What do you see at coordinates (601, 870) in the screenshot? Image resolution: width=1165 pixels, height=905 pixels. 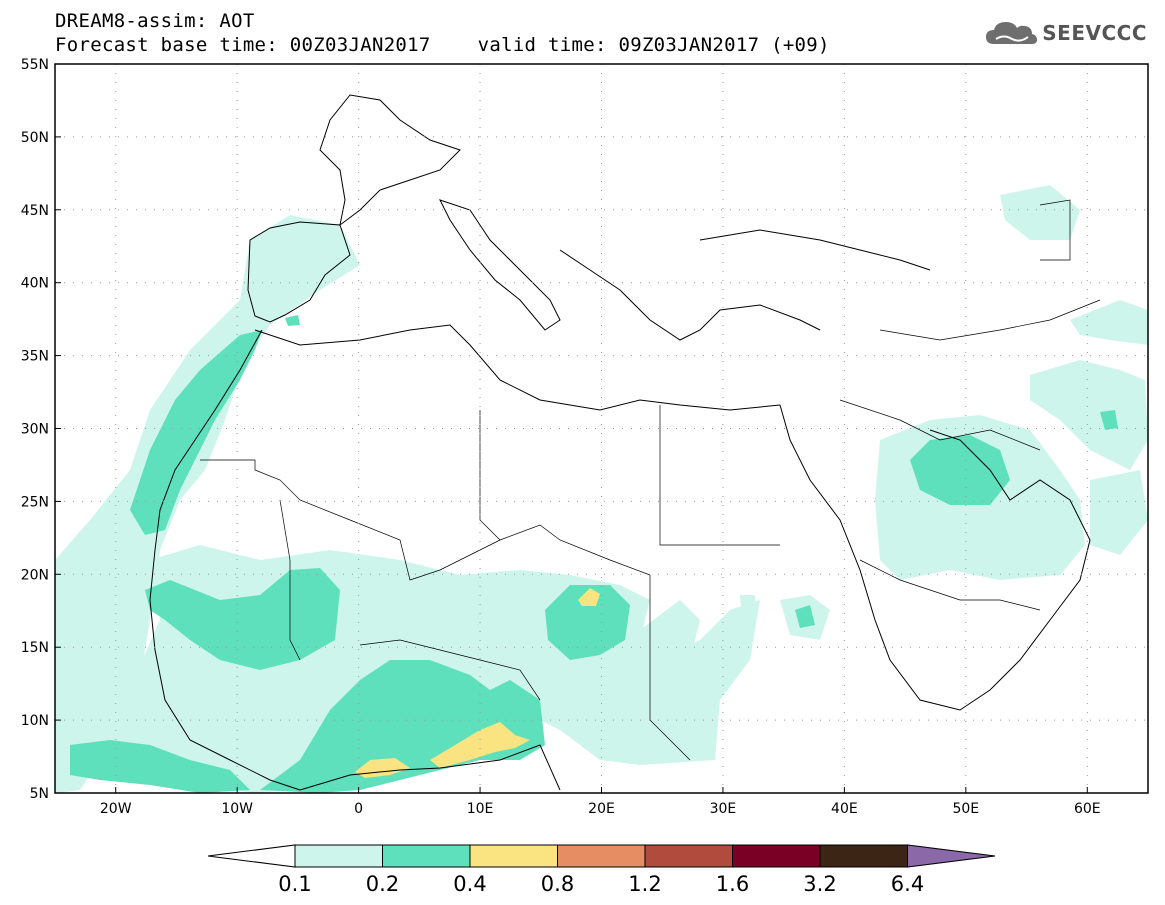 I see `colorbar: 0.1 0.2 0.4 0.8 1.2 1.6 3.2 6.4` at bounding box center [601, 870].